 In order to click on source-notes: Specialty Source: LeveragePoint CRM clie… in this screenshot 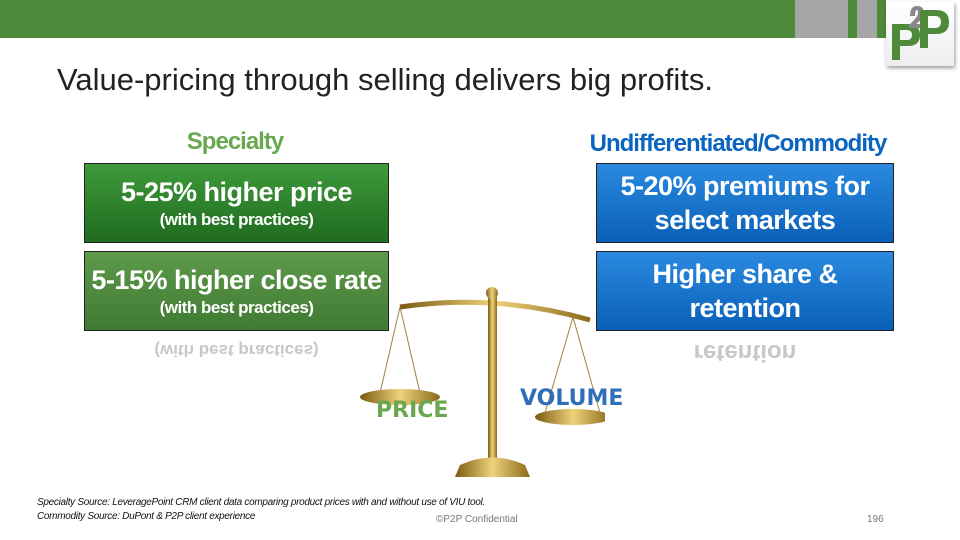, I will do `click(261, 510)`.